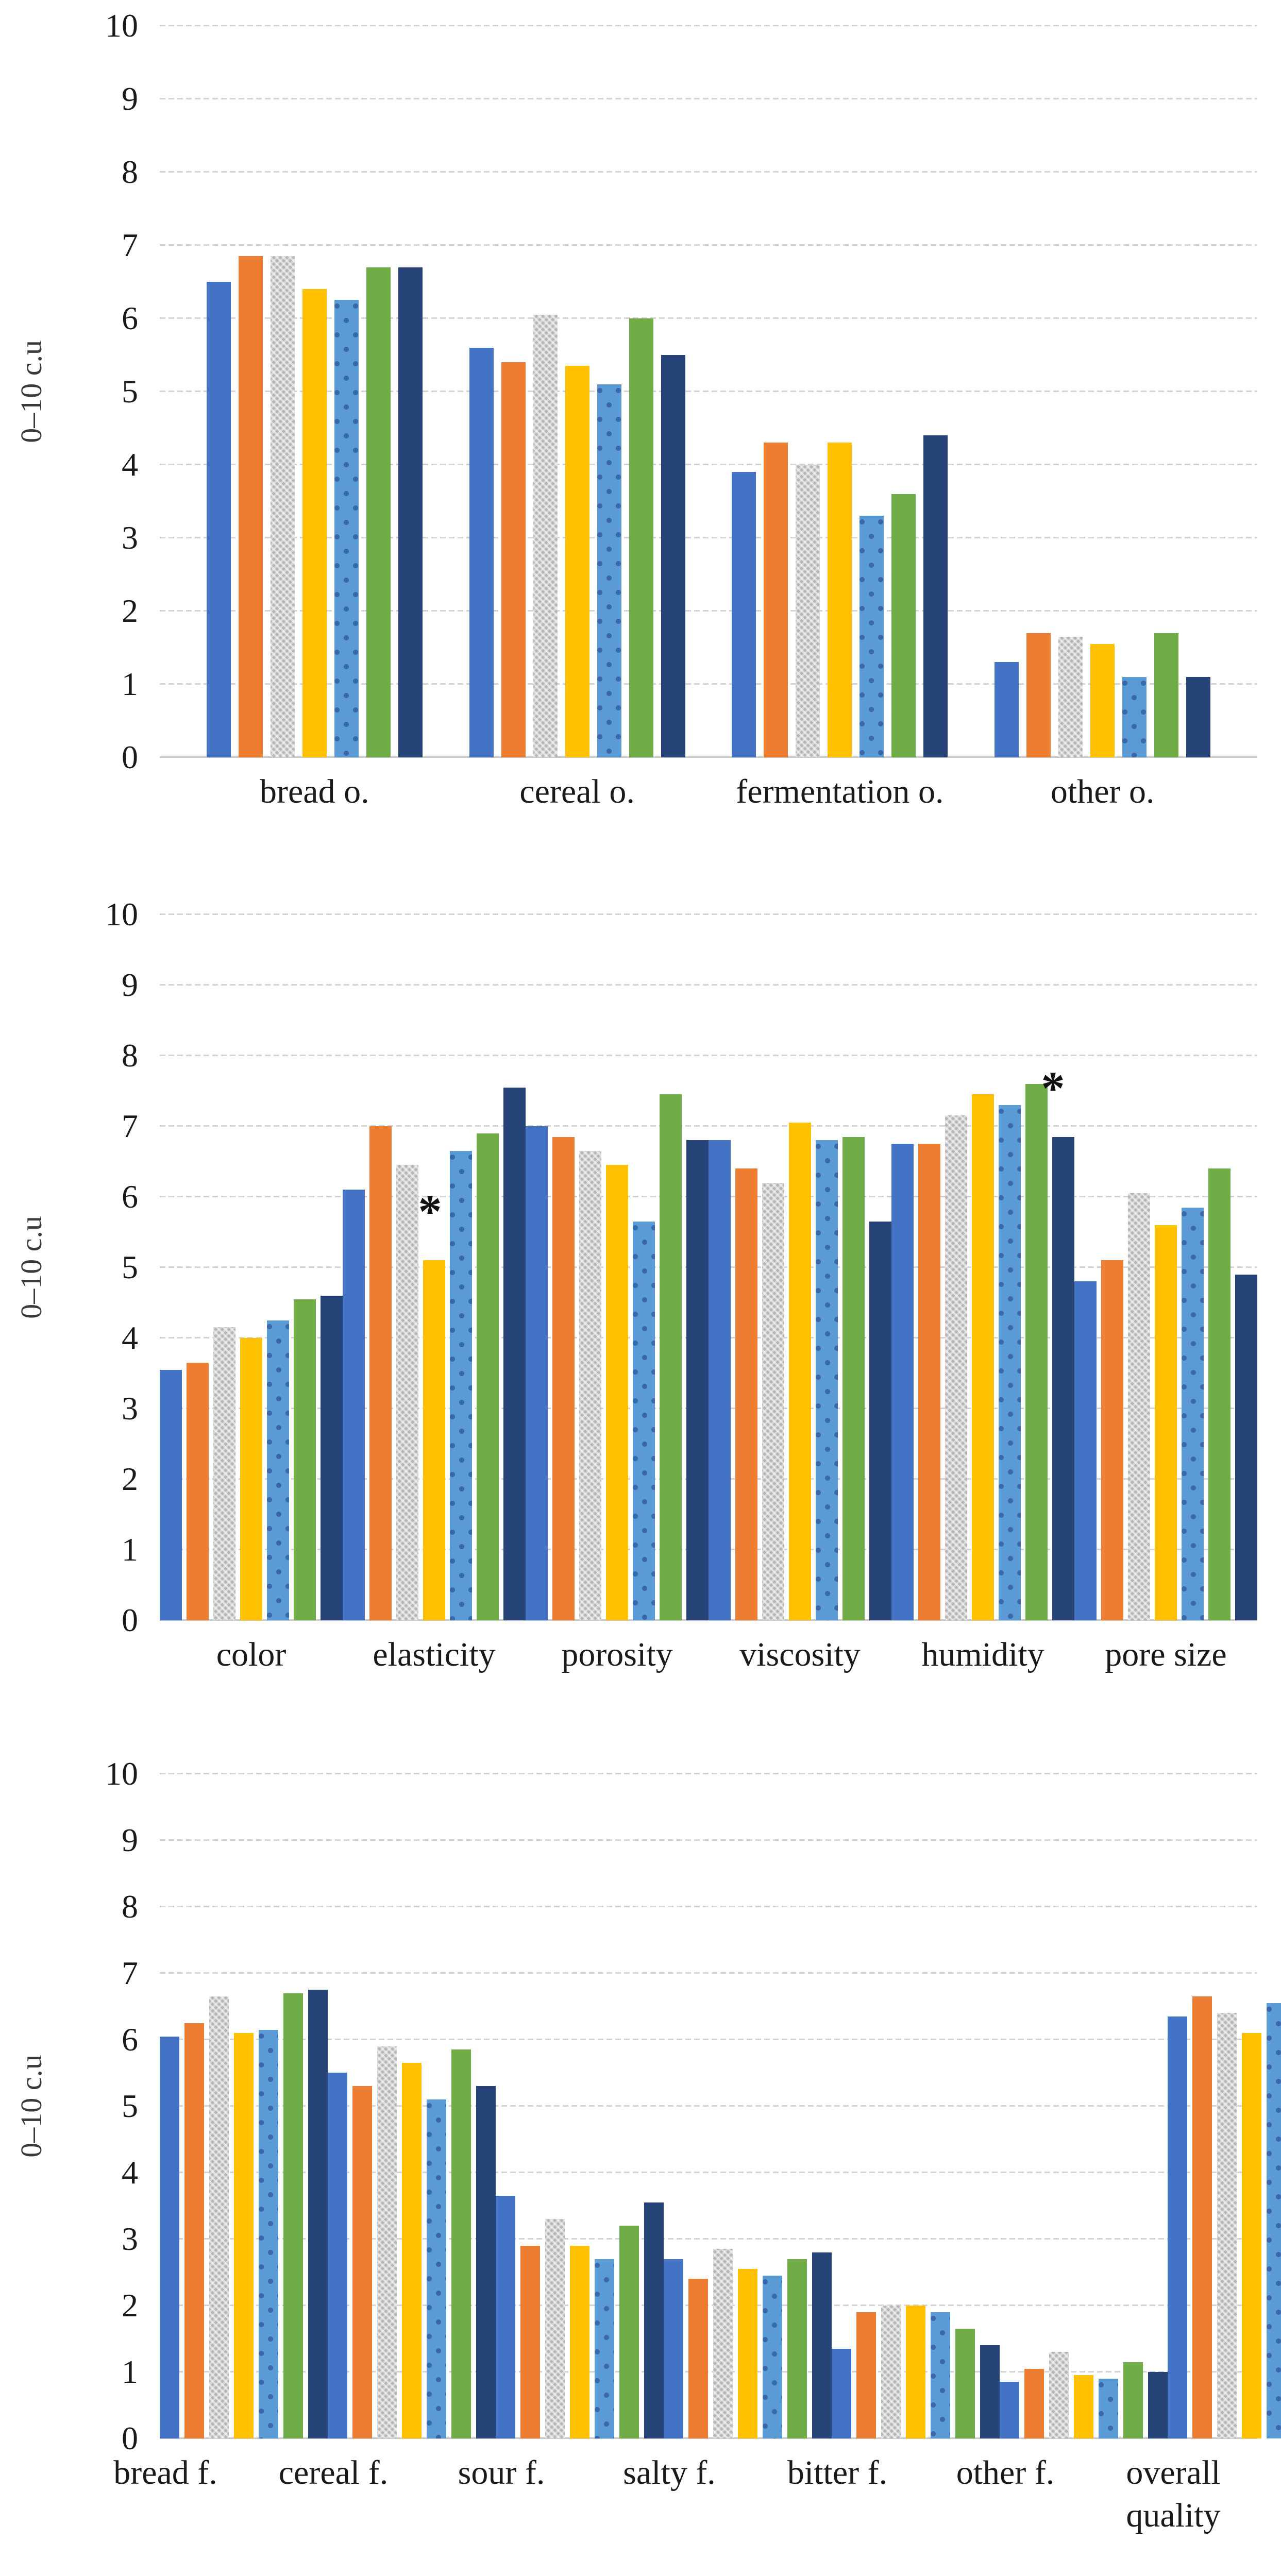  Describe the element at coordinates (378, 512) in the screenshot. I see `bar-Os2-bread-o-` at that location.